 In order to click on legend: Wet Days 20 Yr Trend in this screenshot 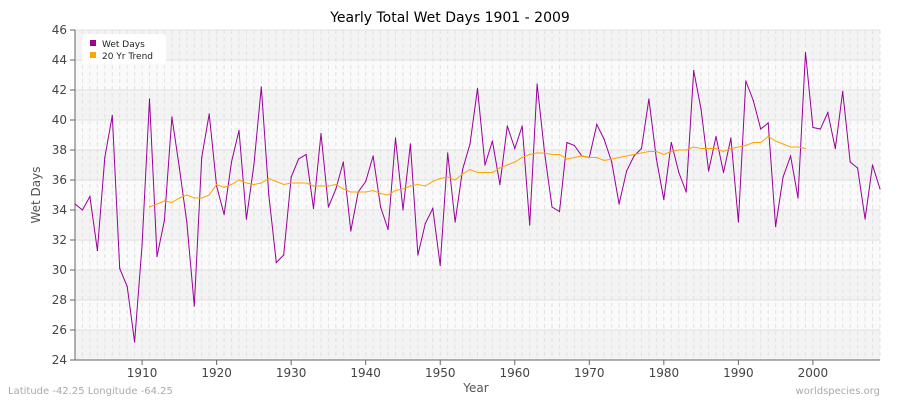, I will do `click(124, 49)`.